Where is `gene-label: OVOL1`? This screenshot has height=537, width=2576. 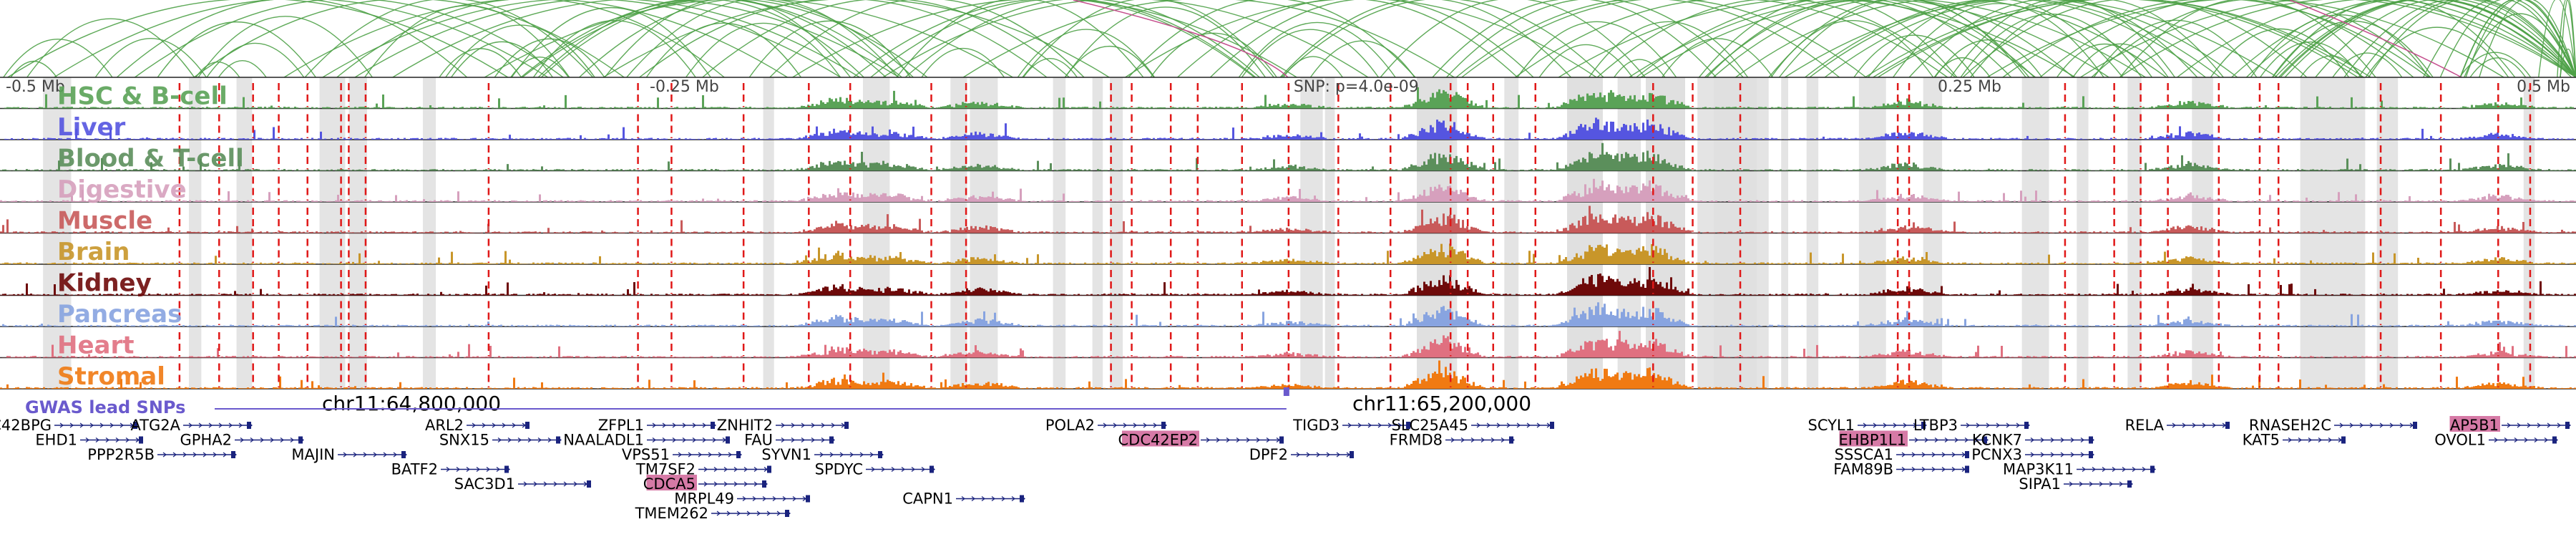
gene-label: OVOL1 is located at coordinates (2460, 440).